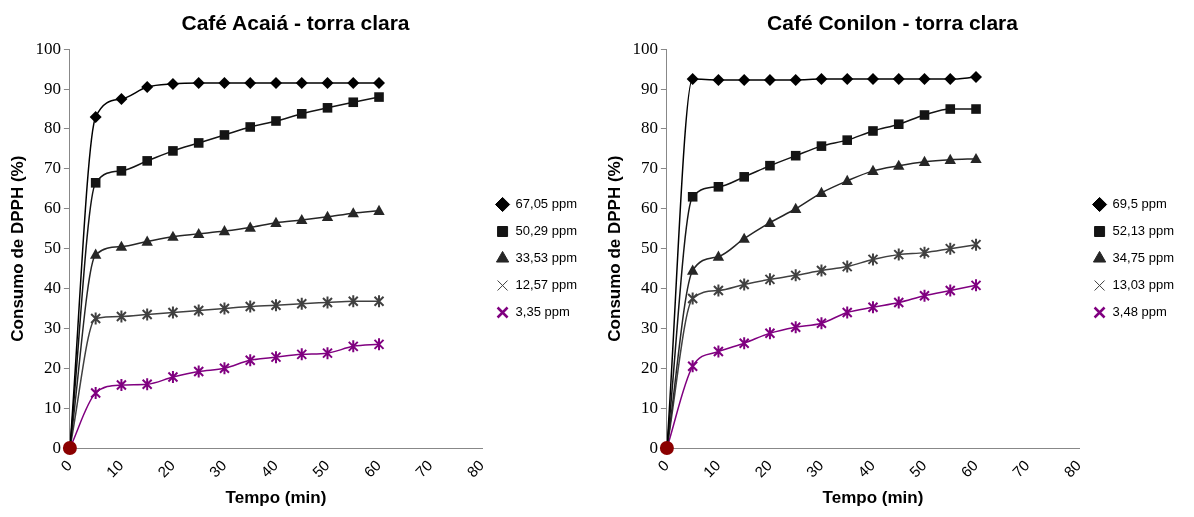 This screenshot has height=517, width=1194. I want to click on x-axis-title: Tempo (min), so click(276, 498).